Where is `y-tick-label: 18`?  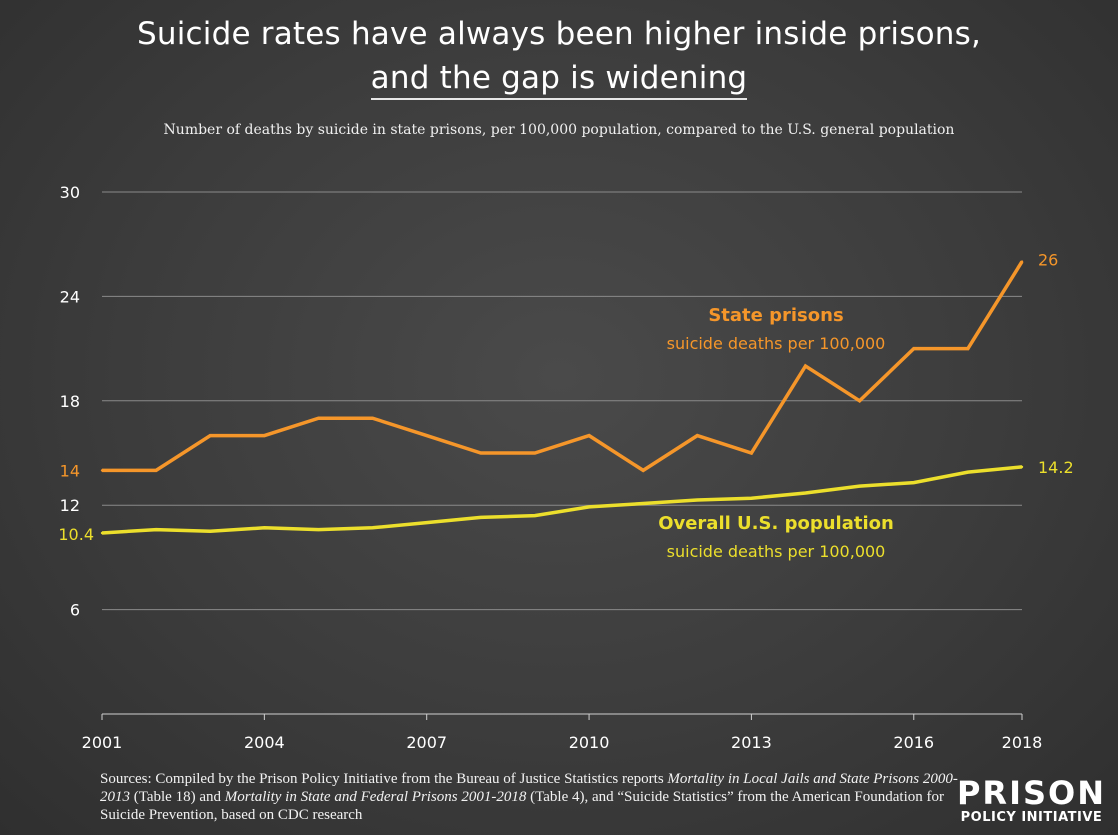
y-tick-label: 18 is located at coordinates (70, 401).